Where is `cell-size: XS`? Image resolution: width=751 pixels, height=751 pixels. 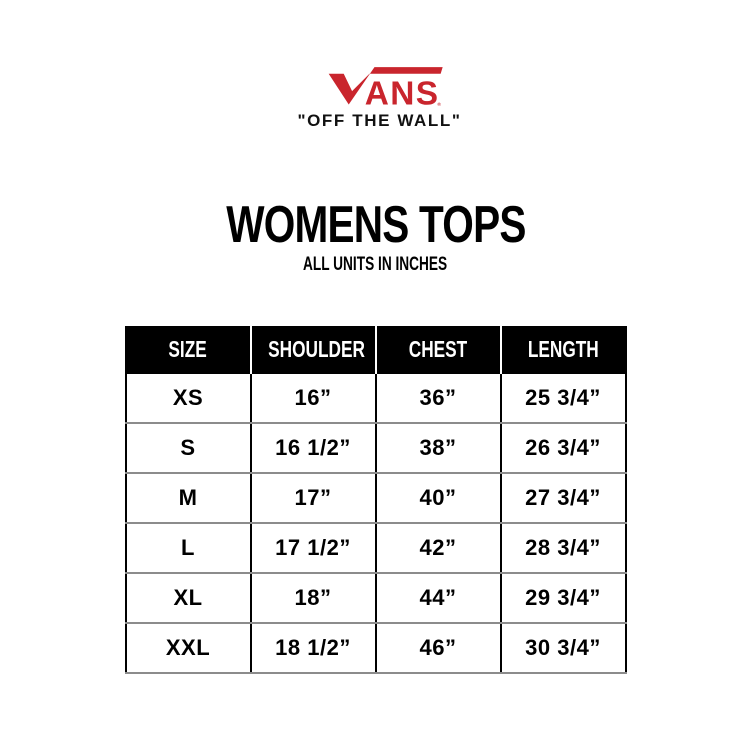 cell-size: XS is located at coordinates (188, 398).